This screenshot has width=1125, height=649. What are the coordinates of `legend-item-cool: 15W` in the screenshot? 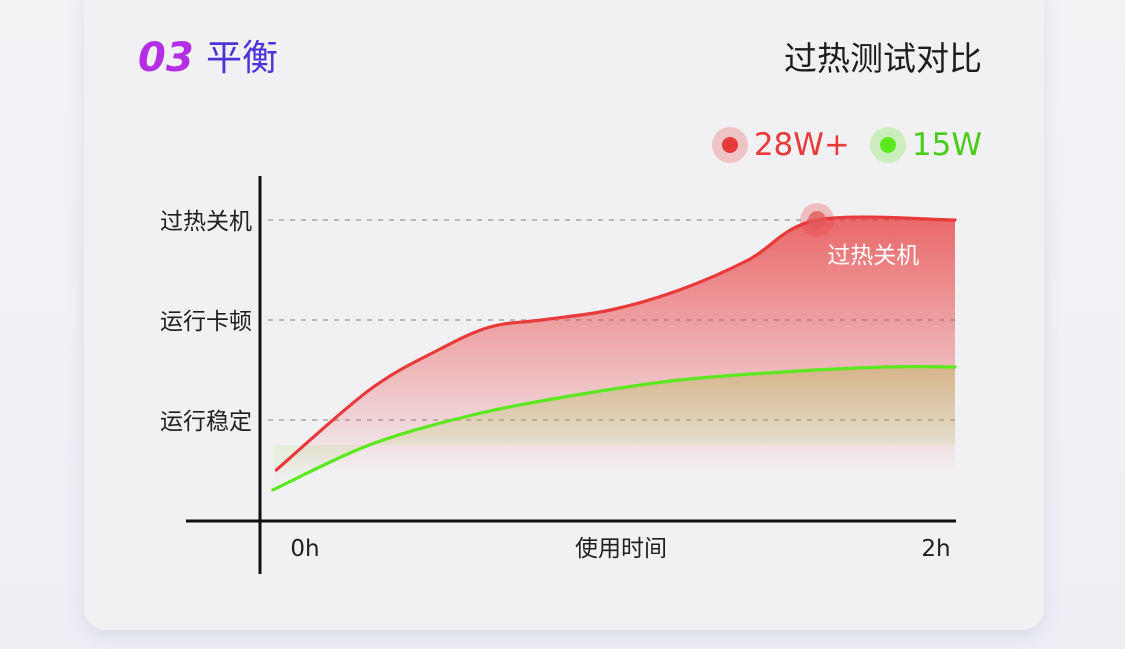 It's located at (925, 145).